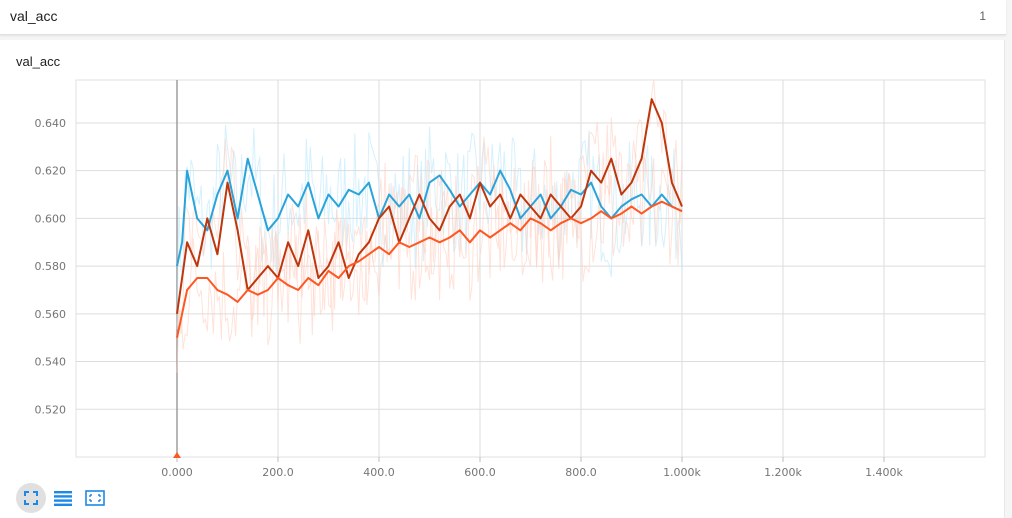  Describe the element at coordinates (682, 472) in the screenshot. I see `x-tick-label: 1.000k` at that location.